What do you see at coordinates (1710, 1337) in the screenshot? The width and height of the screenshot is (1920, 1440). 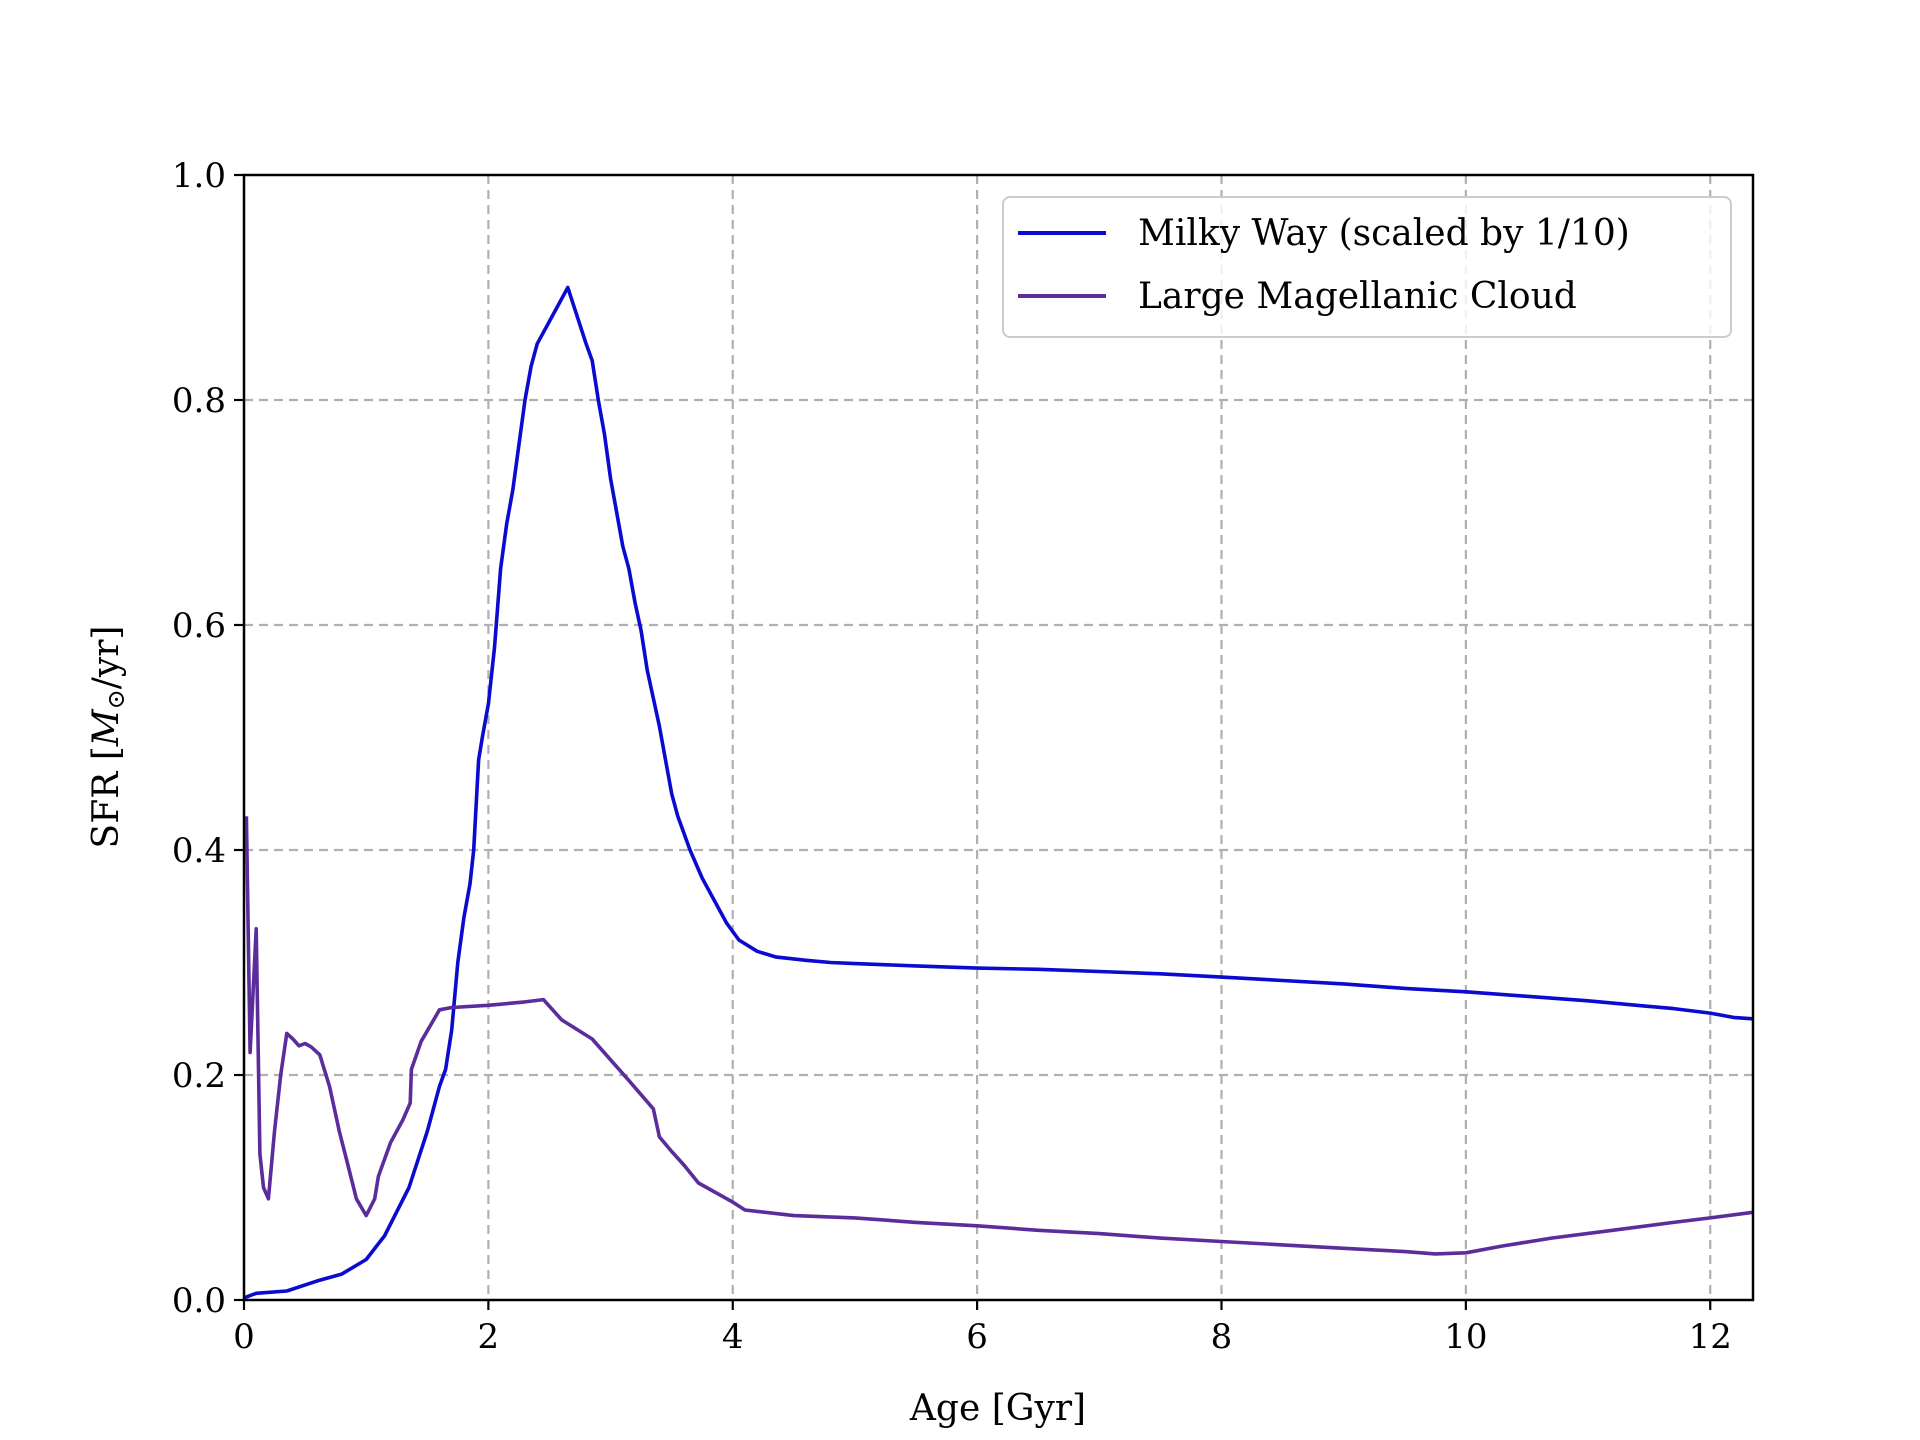 I see `x-tick-label: 12` at bounding box center [1710, 1337].